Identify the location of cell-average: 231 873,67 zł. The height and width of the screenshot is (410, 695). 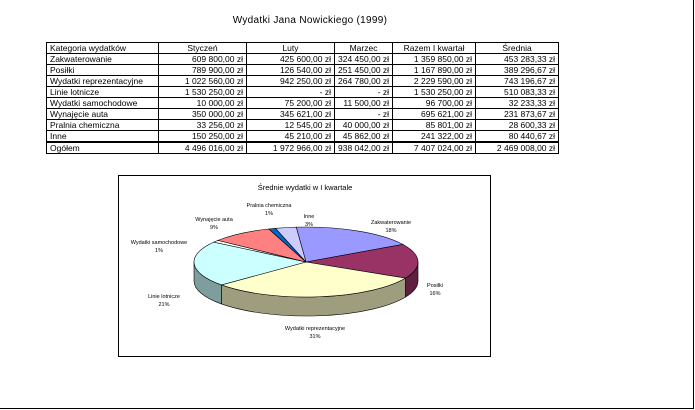
(517, 114).